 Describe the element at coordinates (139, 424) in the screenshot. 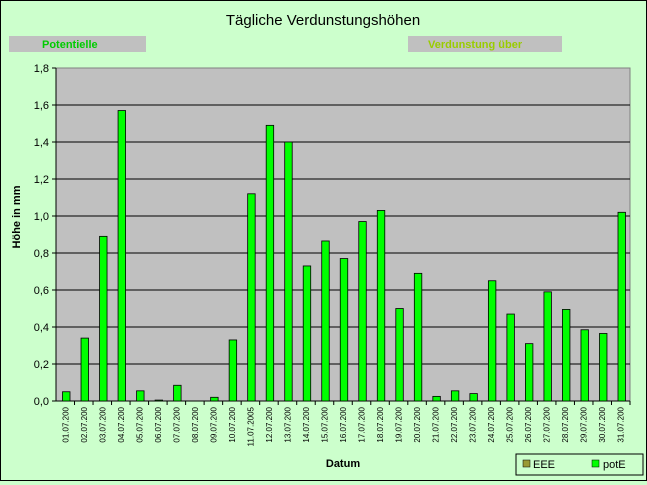

I see `x-tick-label: 05.07.200` at that location.